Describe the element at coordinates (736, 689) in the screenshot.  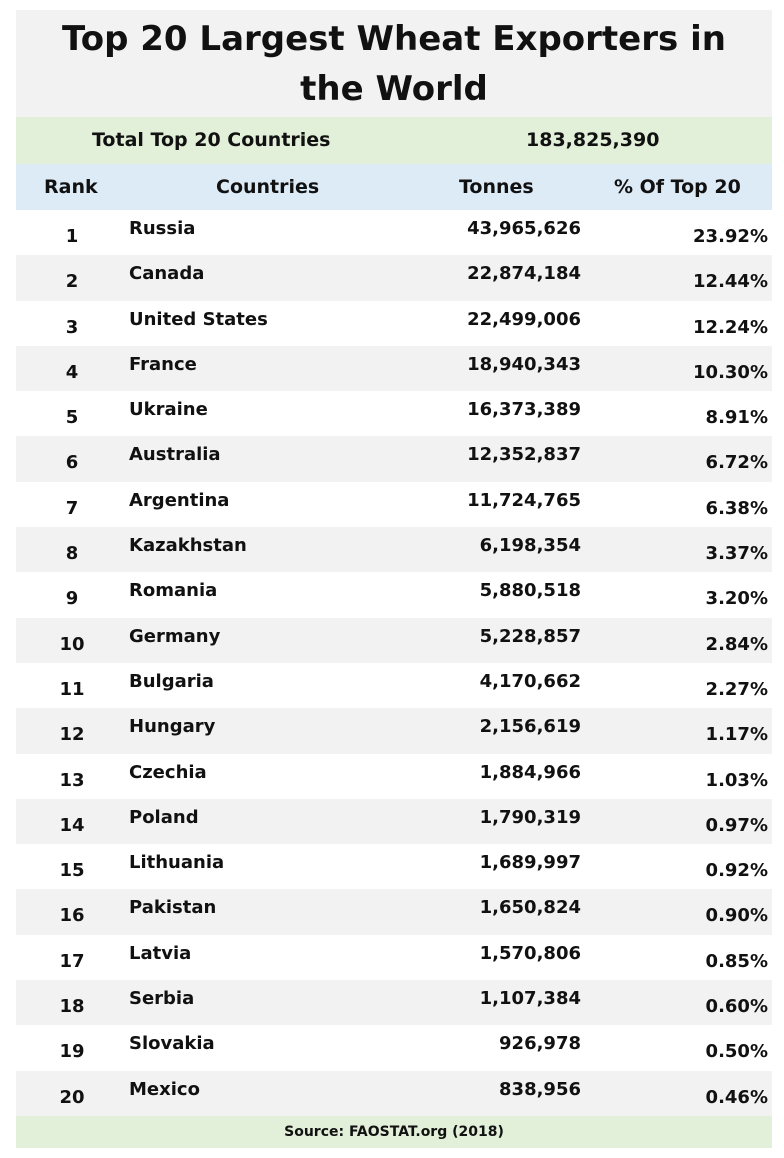
I see `cell-percent: 2.27%` at that location.